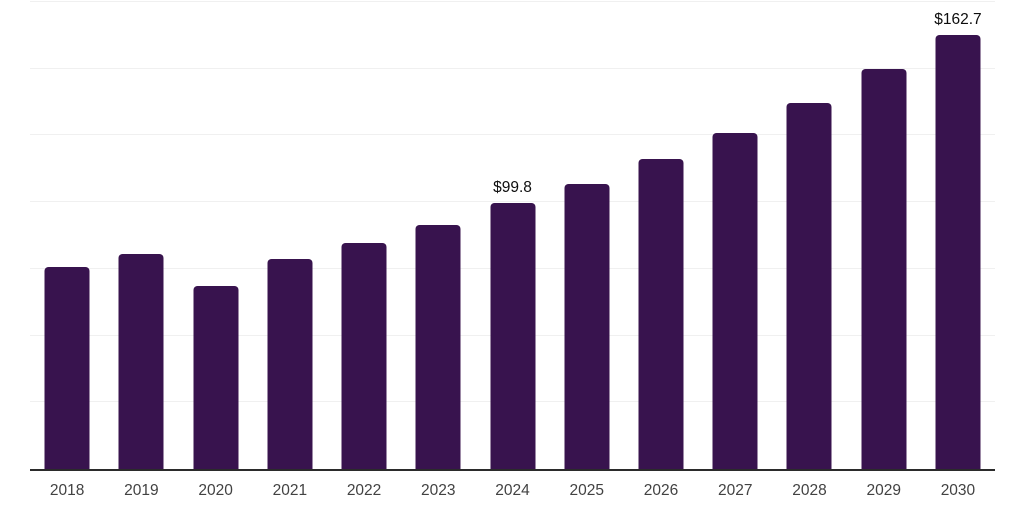 Image resolution: width=1024 pixels, height=512 pixels. I want to click on x-tick-label-2019: 2019, so click(141, 490).